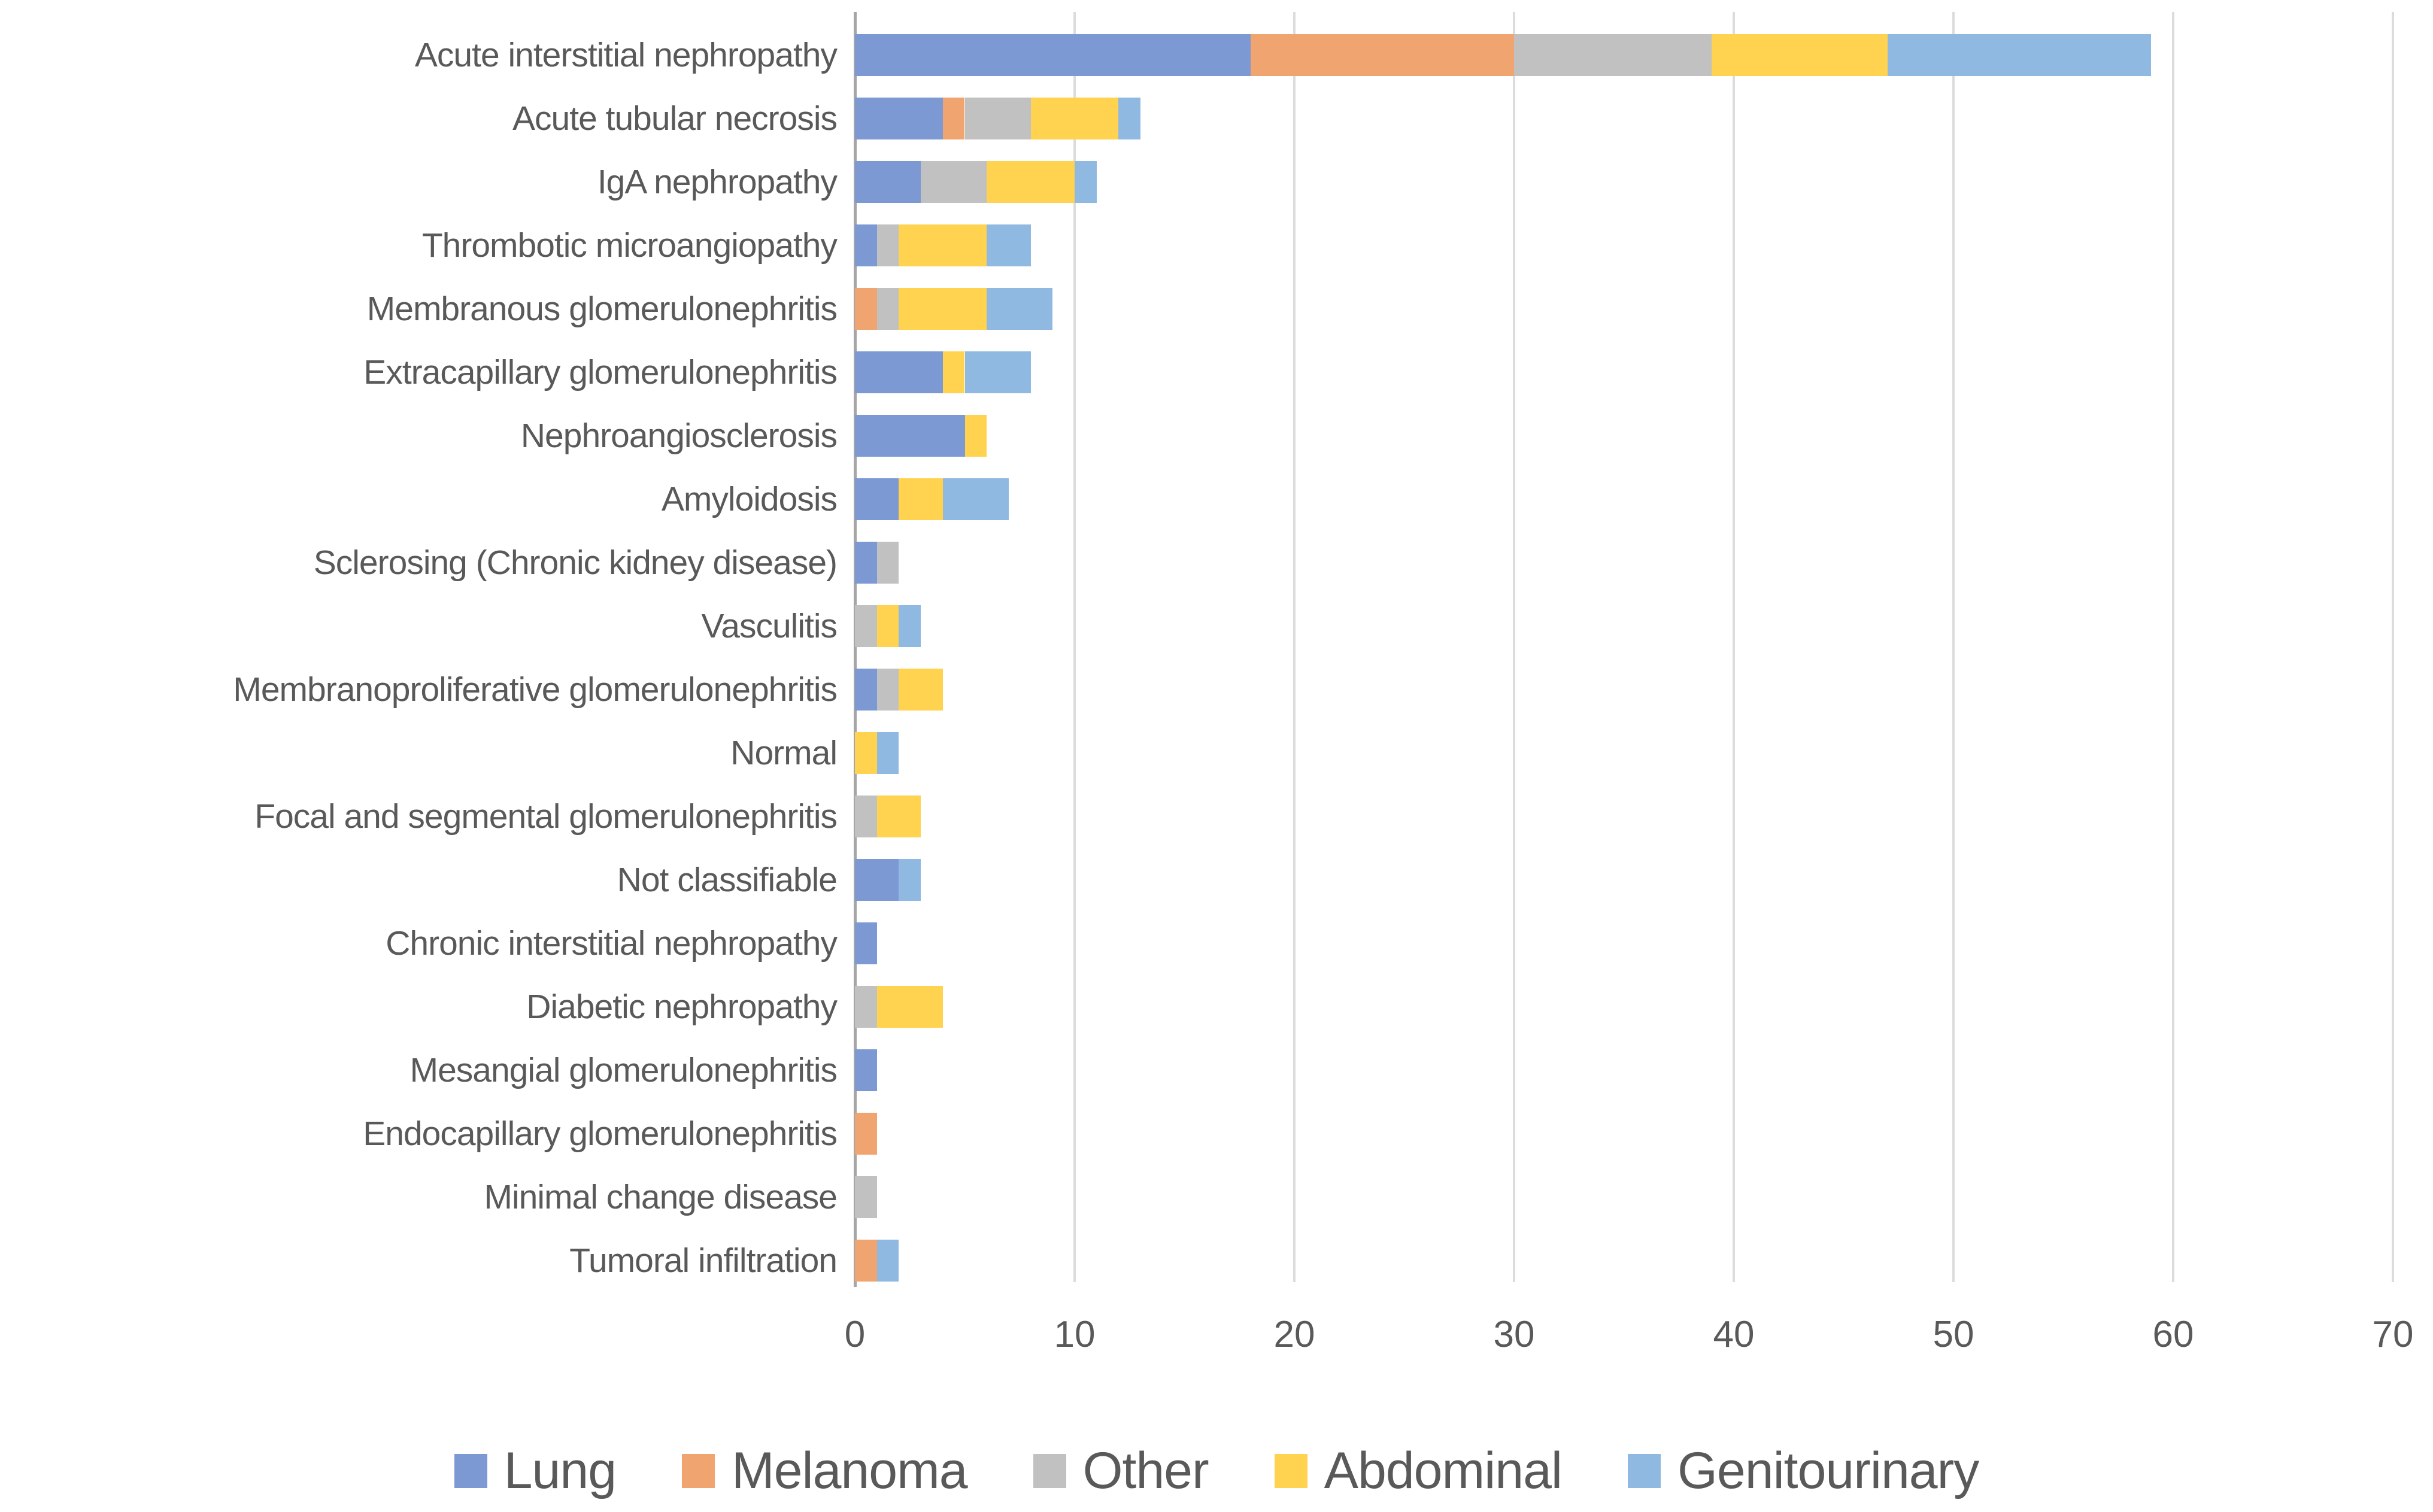 Image resolution: width=2433 pixels, height=1512 pixels. Describe the element at coordinates (769, 626) in the screenshot. I see `category-label: Vasculitis` at that location.